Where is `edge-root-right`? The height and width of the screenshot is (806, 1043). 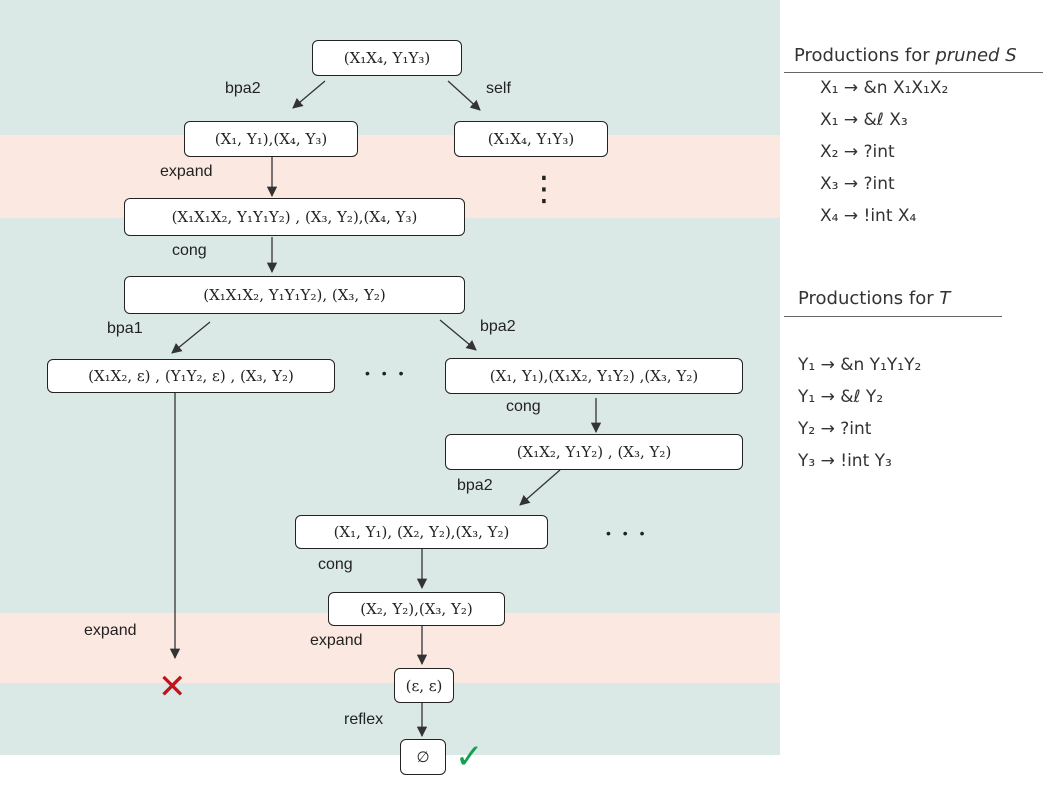
edge-root-right is located at coordinates (464, 95).